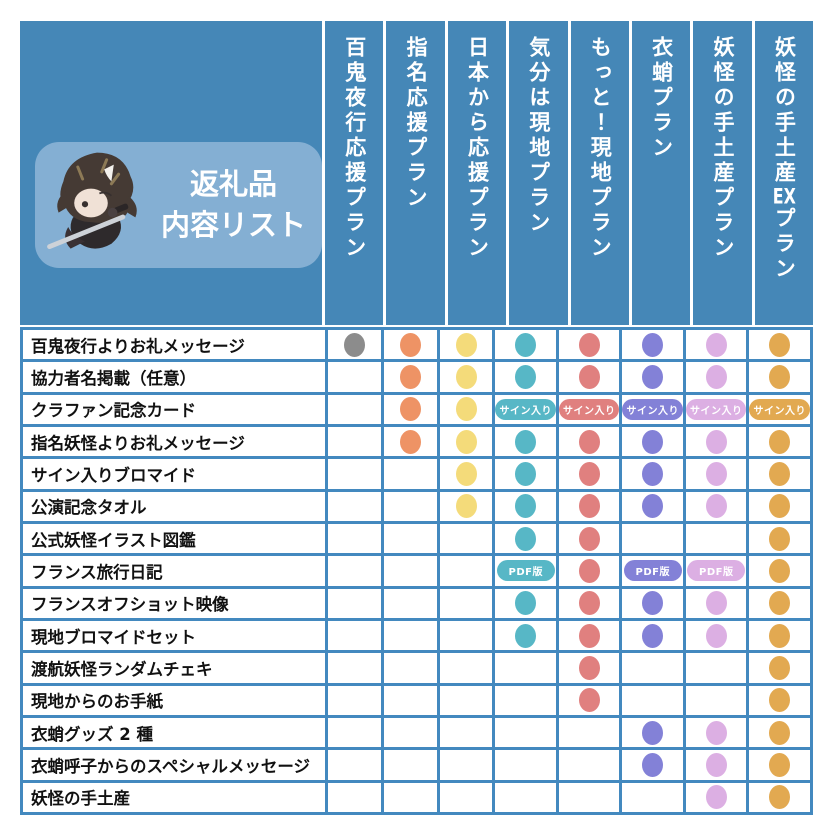 The width and height of the screenshot is (834, 828). Describe the element at coordinates (174, 733) in the screenshot. I see `reward-row-label: 衣蛸グッズ 2 種` at that location.